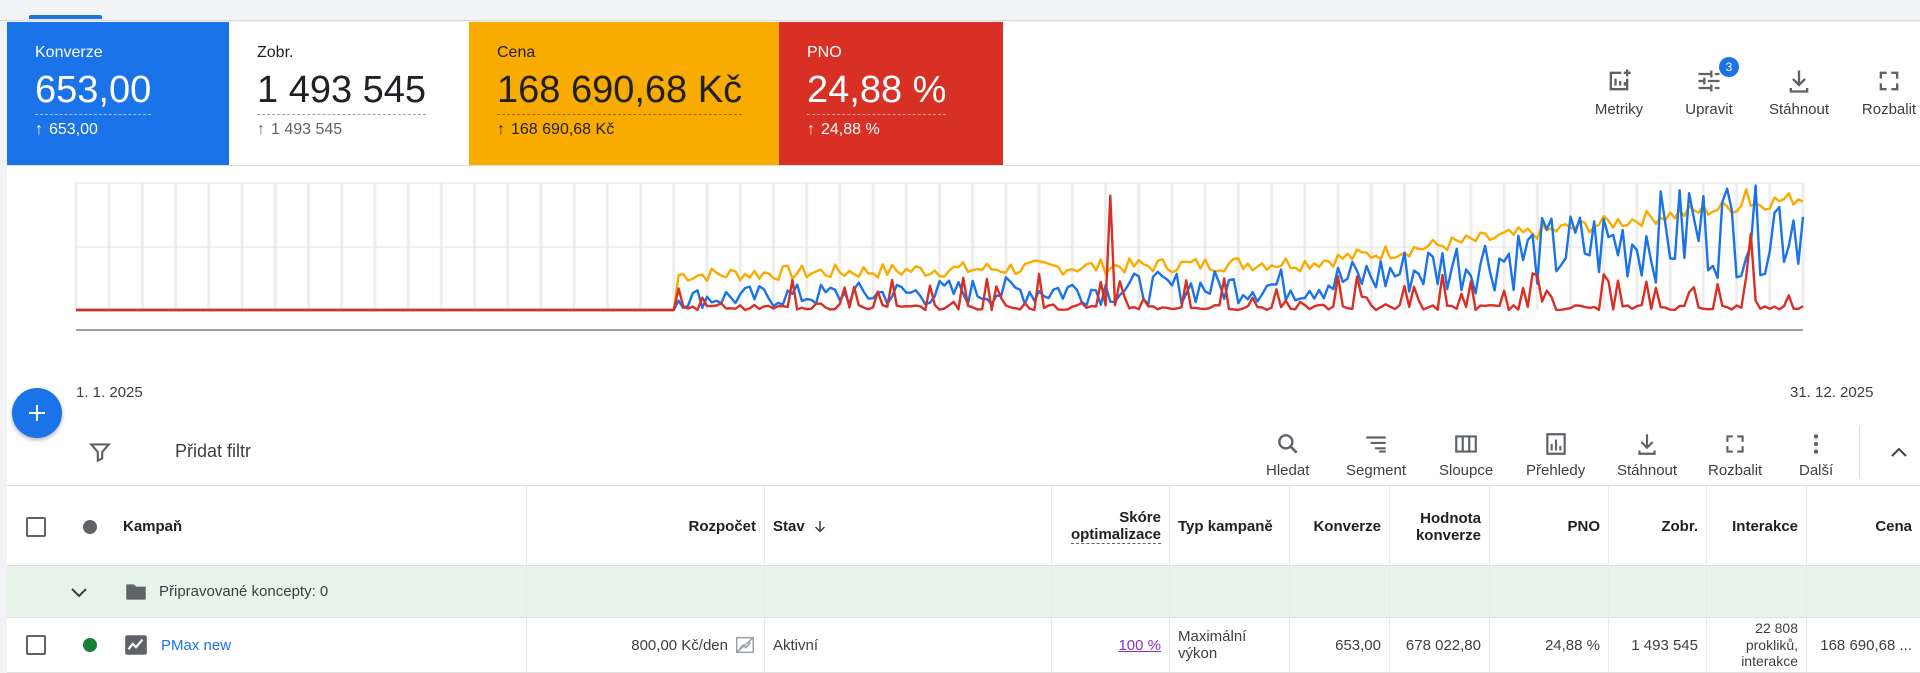 The width and height of the screenshot is (1920, 673). What do you see at coordinates (321, 645) in the screenshot?
I see `campaign-cell: PMax new` at bounding box center [321, 645].